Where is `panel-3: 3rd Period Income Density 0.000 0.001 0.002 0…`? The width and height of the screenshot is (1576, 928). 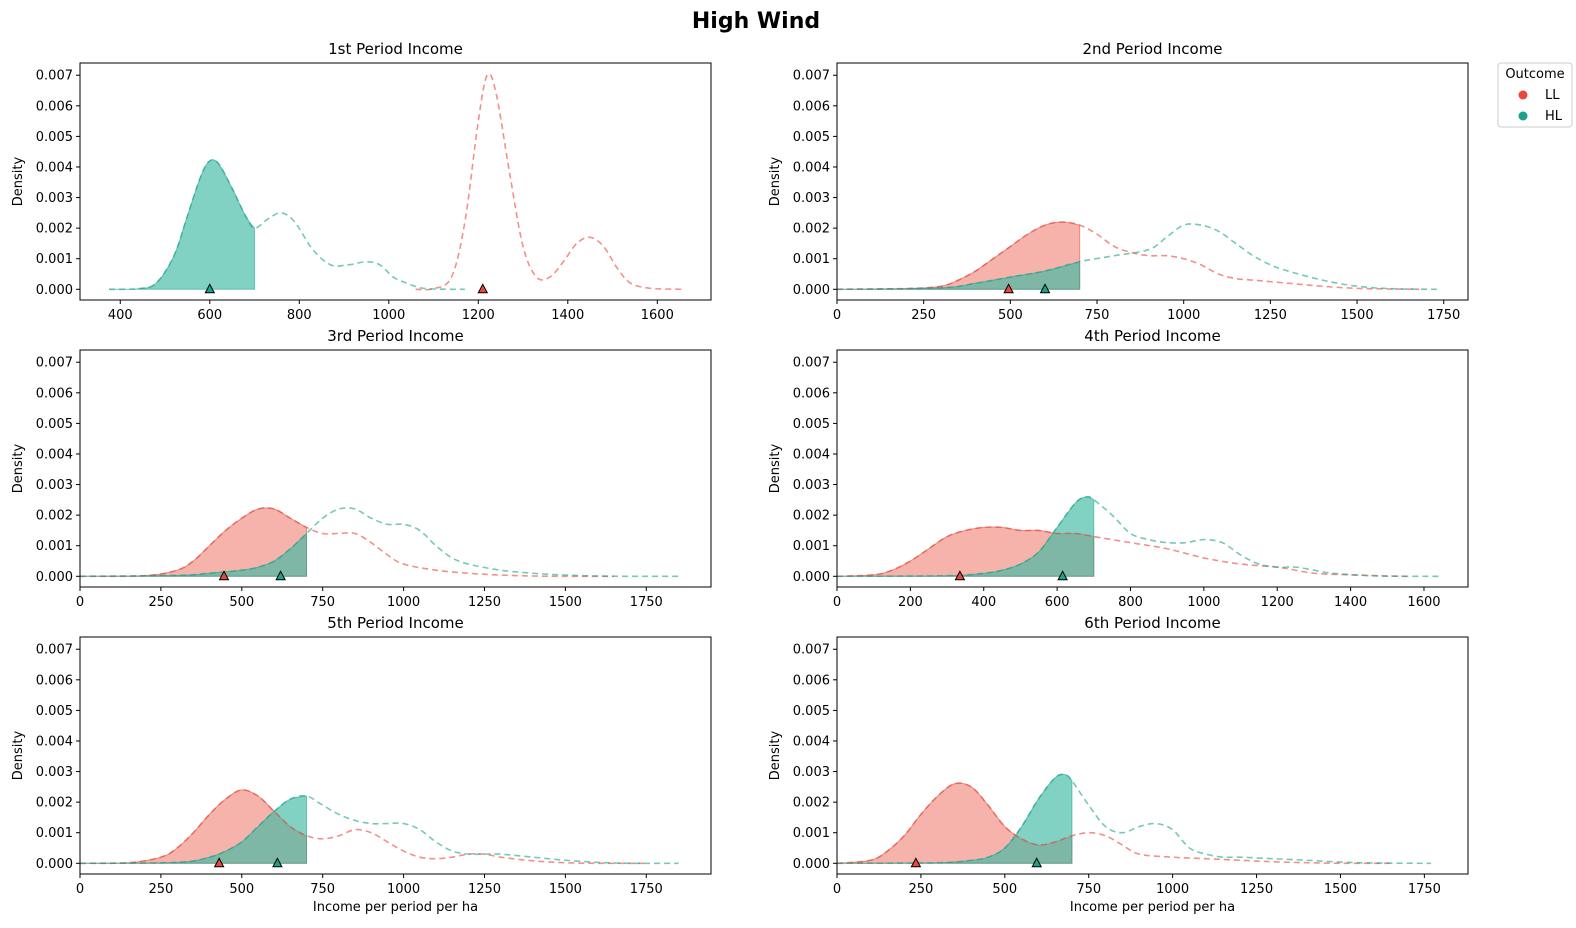 panel-3: 3rd Period Income Density 0.000 0.001 0.002 0… is located at coordinates (361, 468).